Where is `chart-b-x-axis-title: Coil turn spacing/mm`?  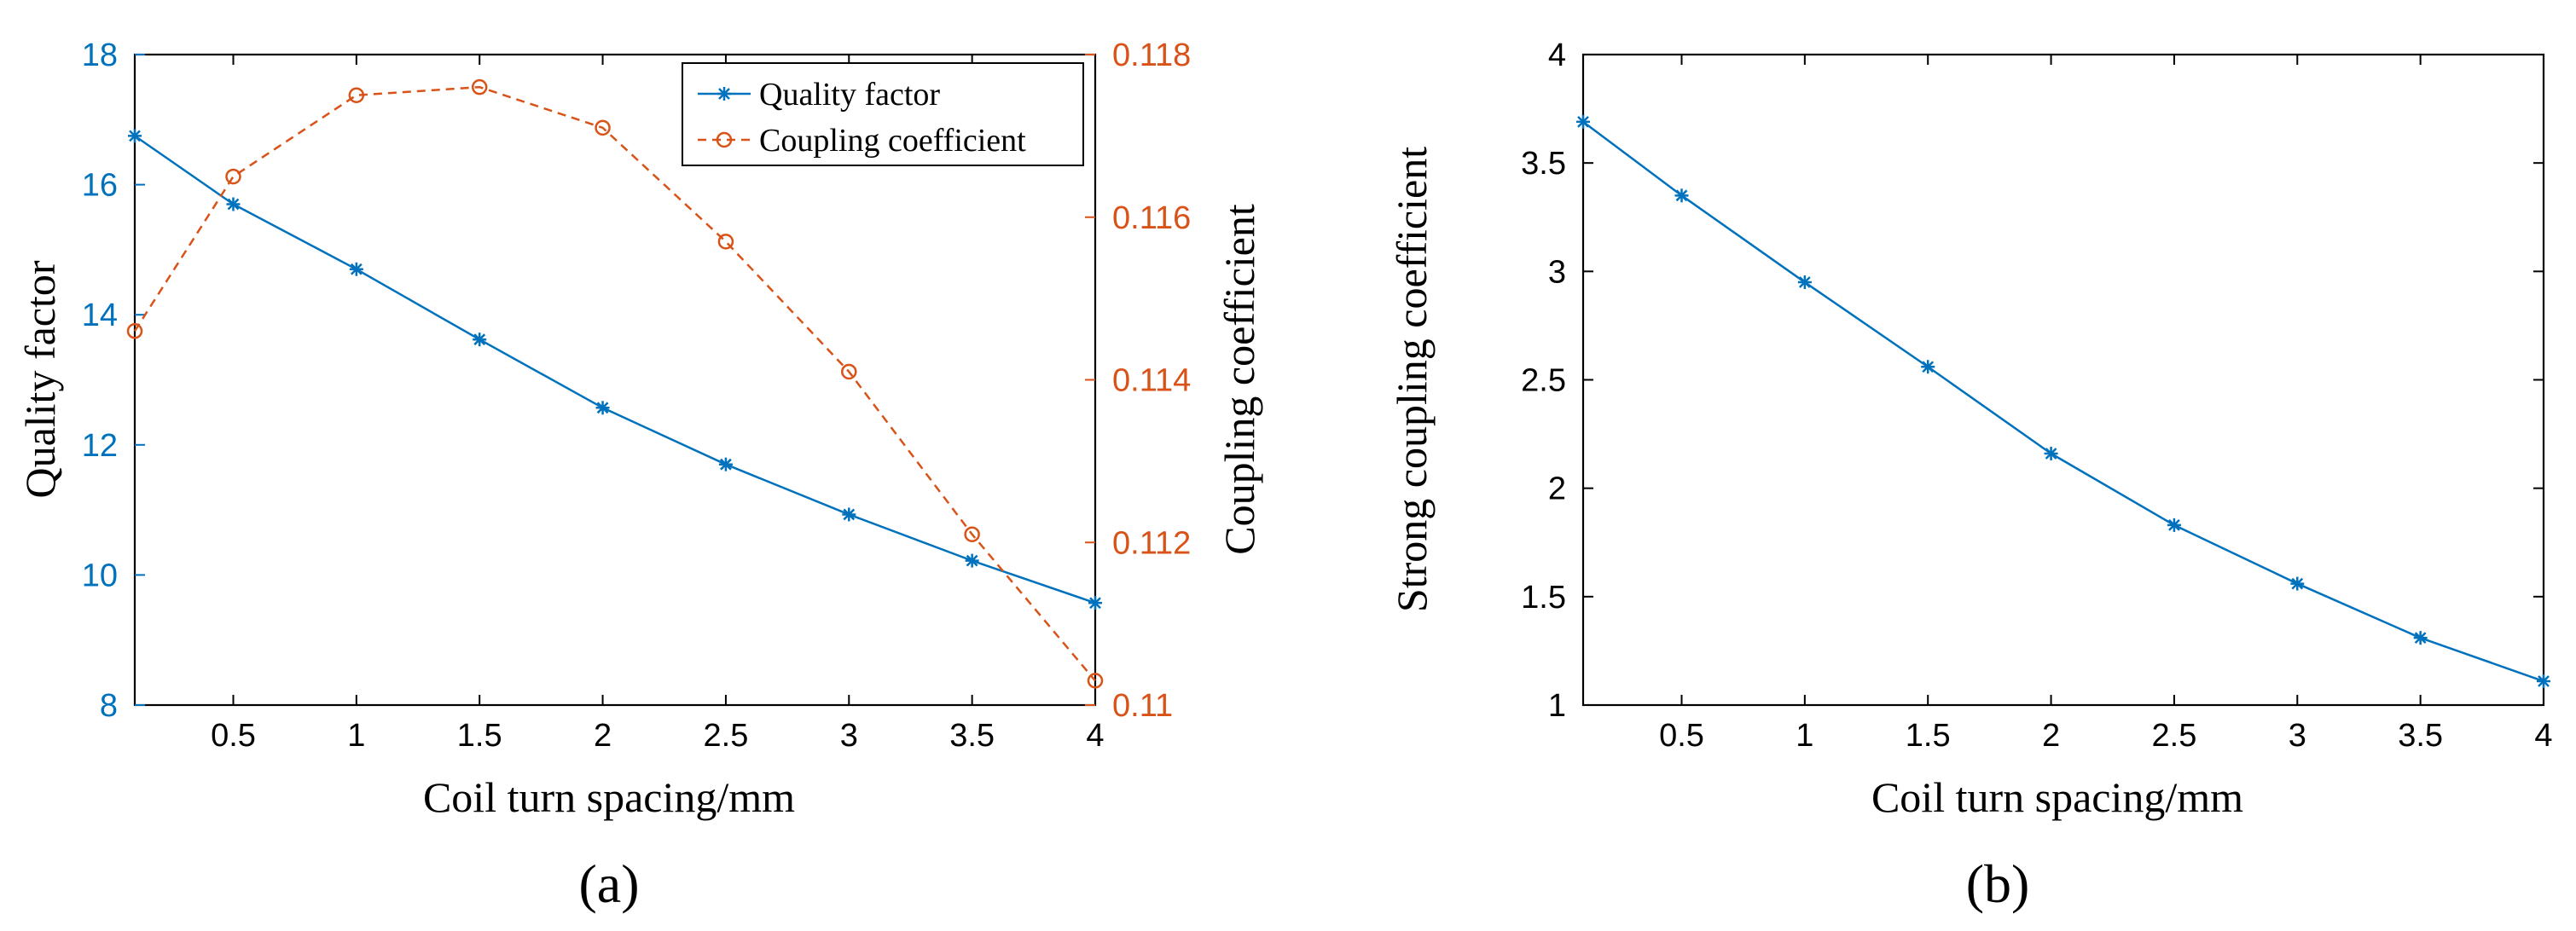 chart-b-x-axis-title: Coil turn spacing/mm is located at coordinates (2057, 797).